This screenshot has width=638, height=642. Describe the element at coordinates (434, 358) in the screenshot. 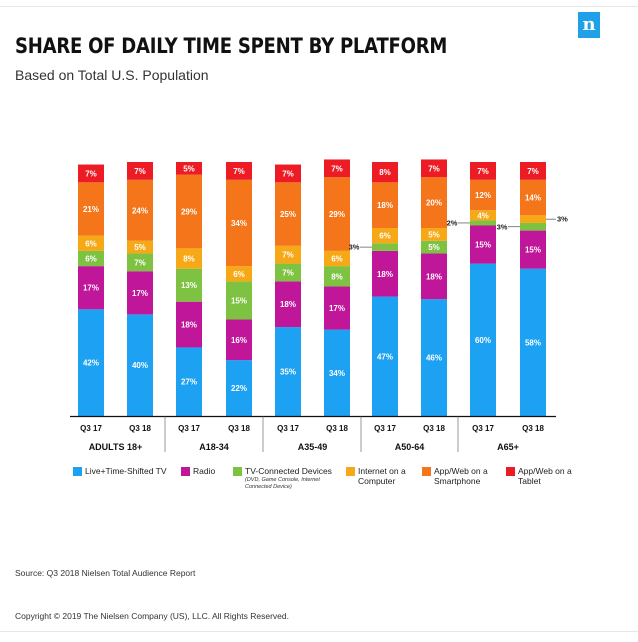

I see `data-label-7-0: 46%` at that location.